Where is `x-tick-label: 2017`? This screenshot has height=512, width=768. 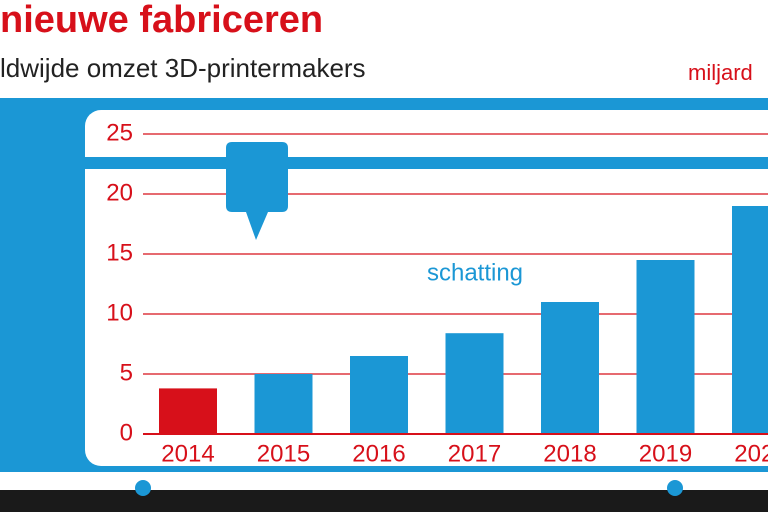
x-tick-label: 2017 is located at coordinates (474, 453).